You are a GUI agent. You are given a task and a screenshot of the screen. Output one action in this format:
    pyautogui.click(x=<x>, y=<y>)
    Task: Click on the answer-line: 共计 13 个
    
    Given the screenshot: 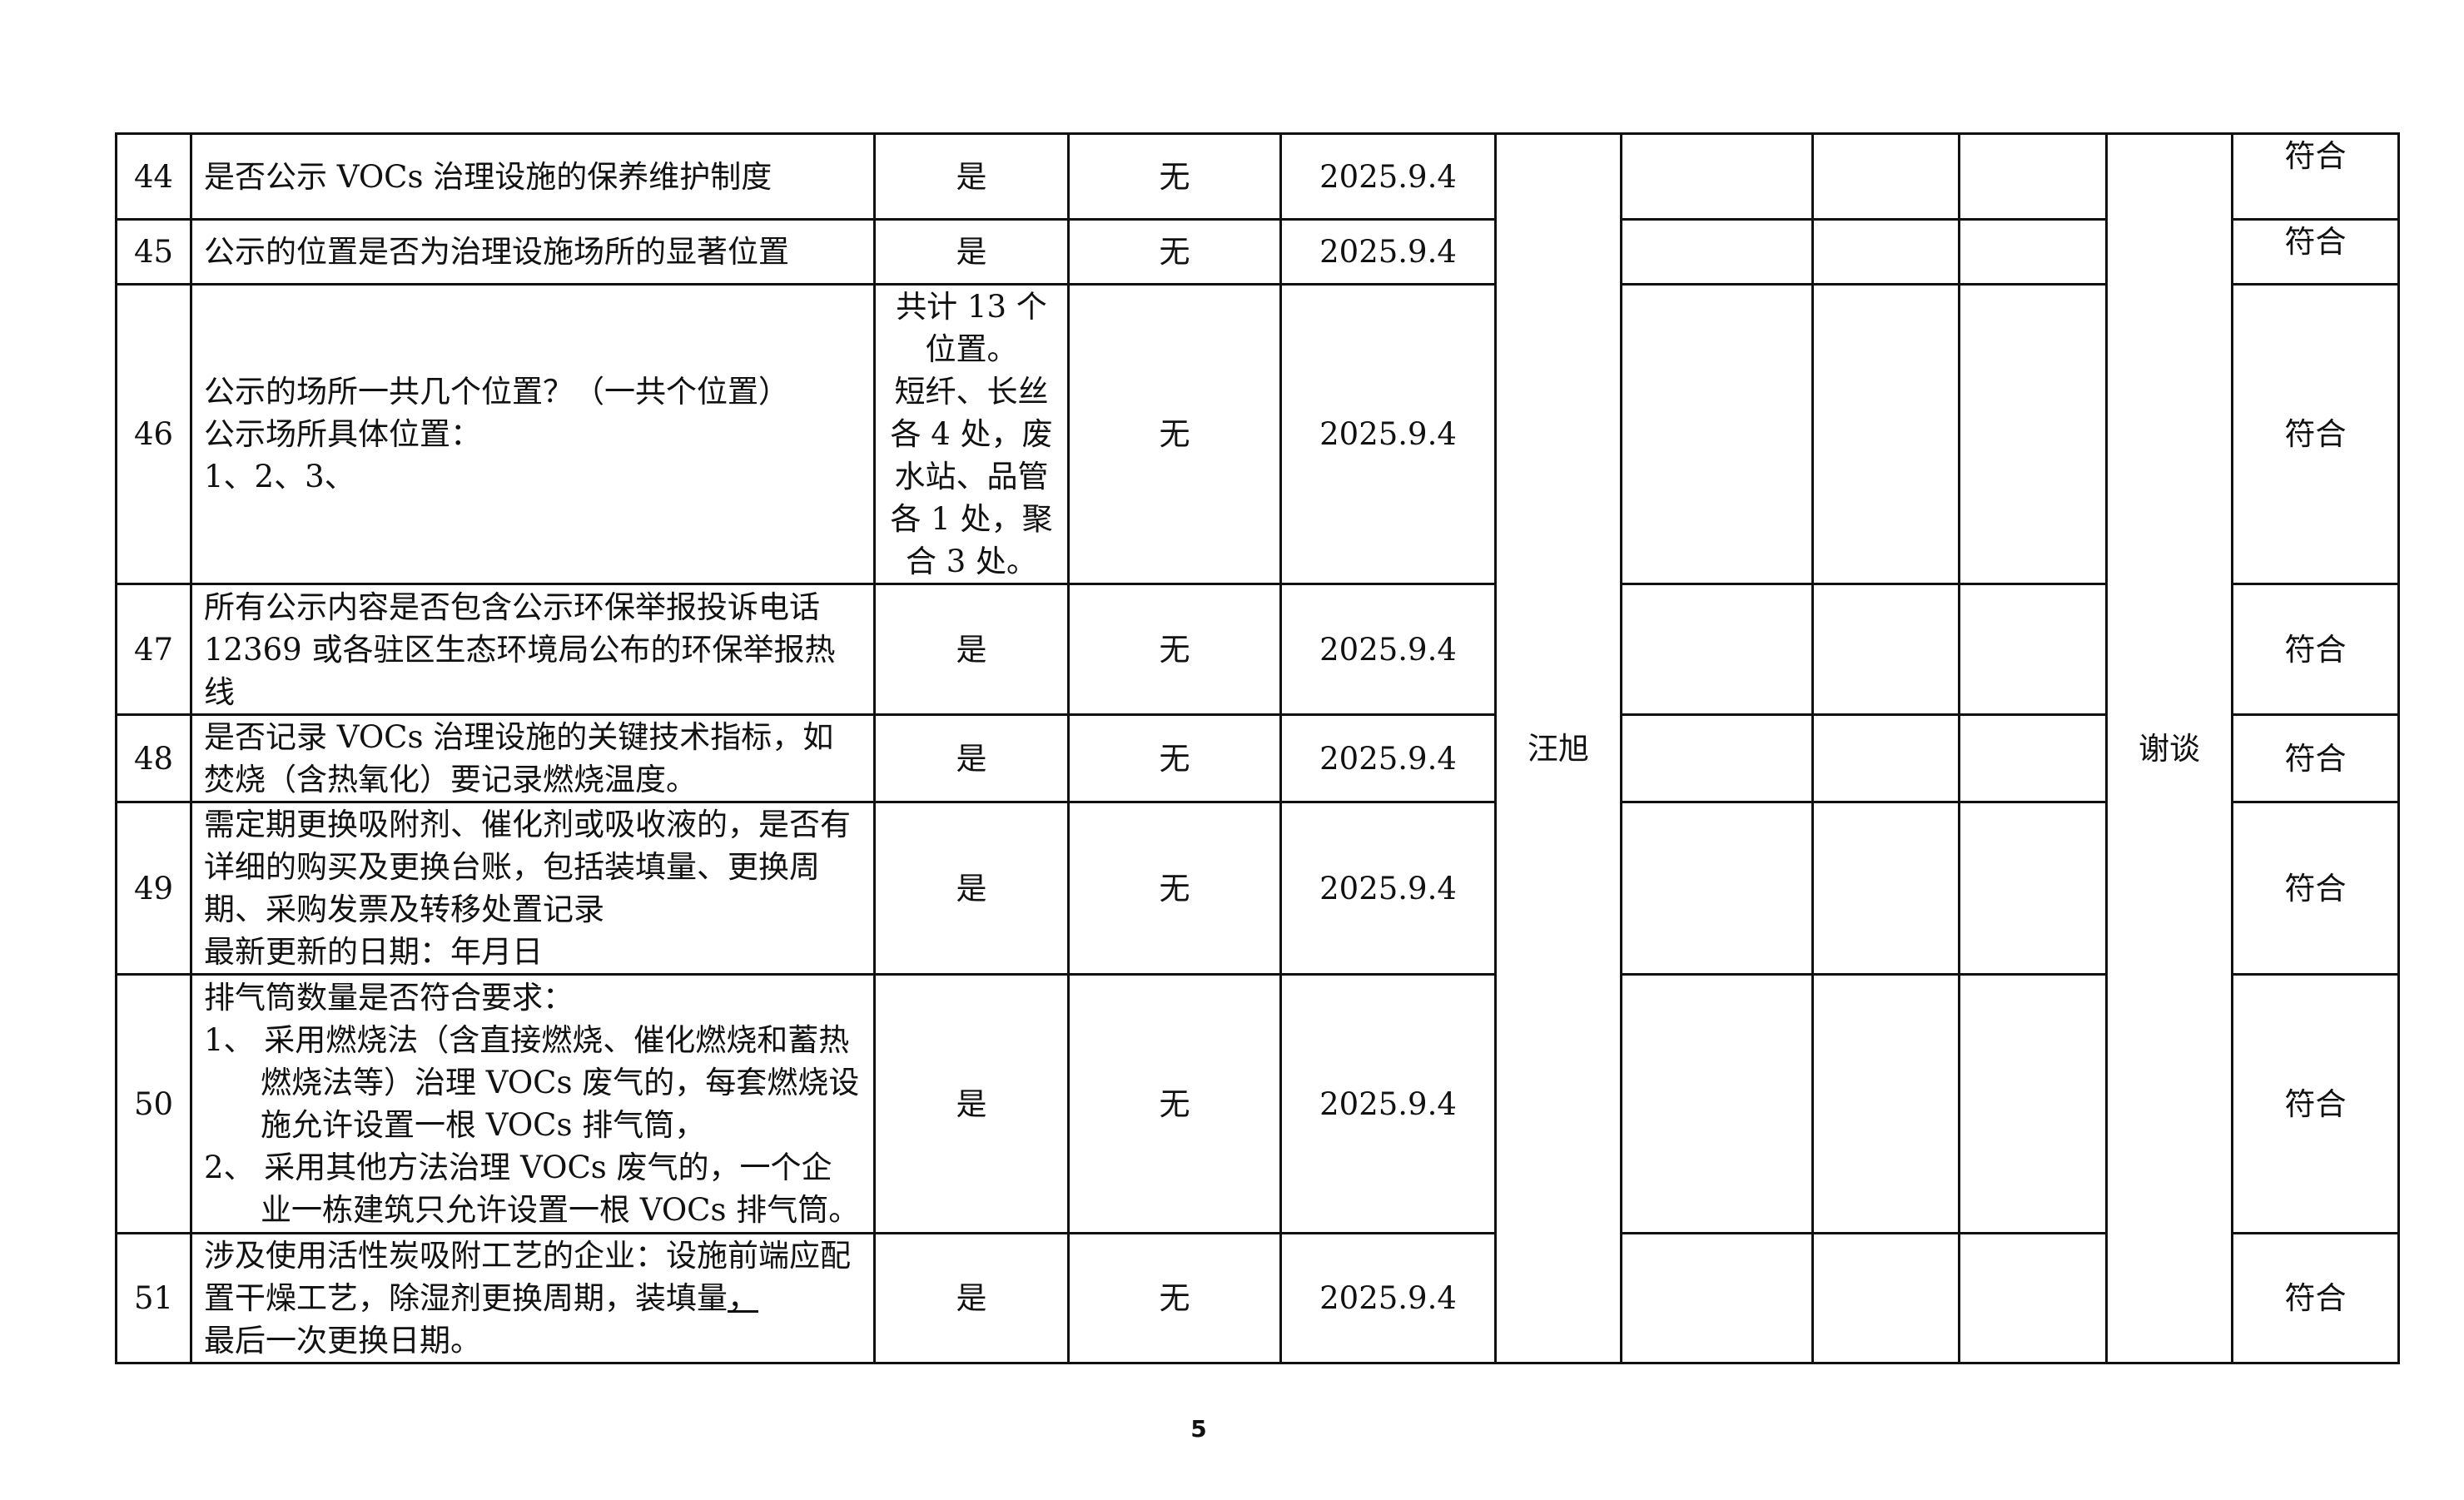 What is the action you would take?
    pyautogui.click(x=972, y=307)
    